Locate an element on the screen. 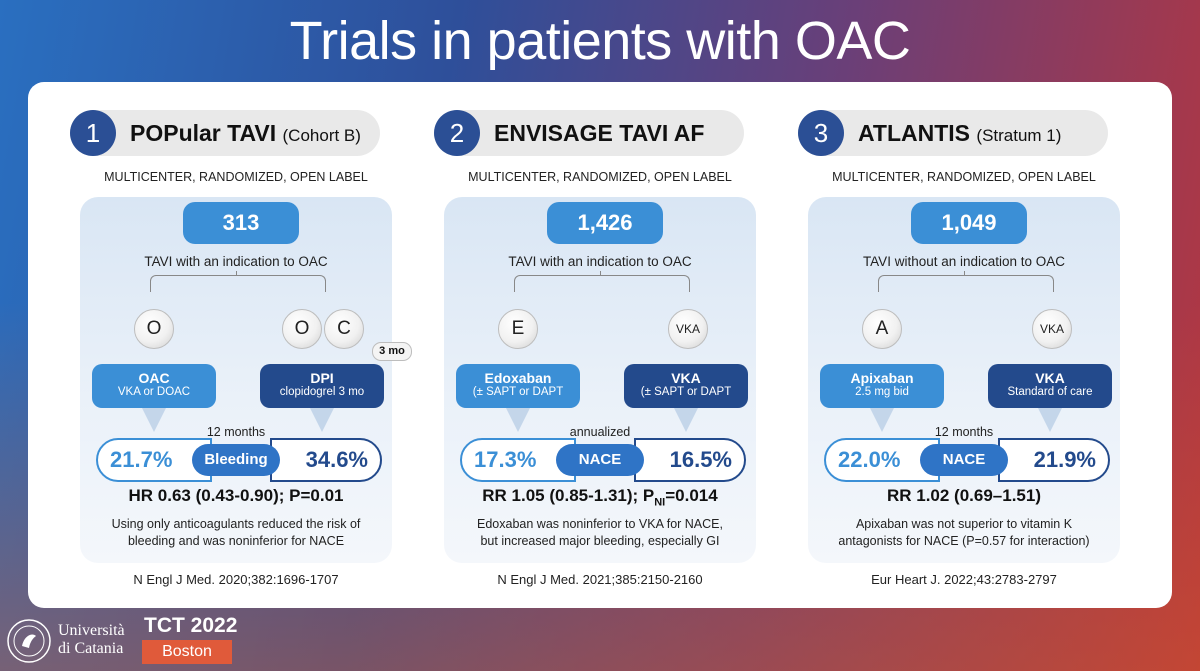 The image size is (1200, 671). arm-right-detail: Standard of care is located at coordinates (1050, 392).